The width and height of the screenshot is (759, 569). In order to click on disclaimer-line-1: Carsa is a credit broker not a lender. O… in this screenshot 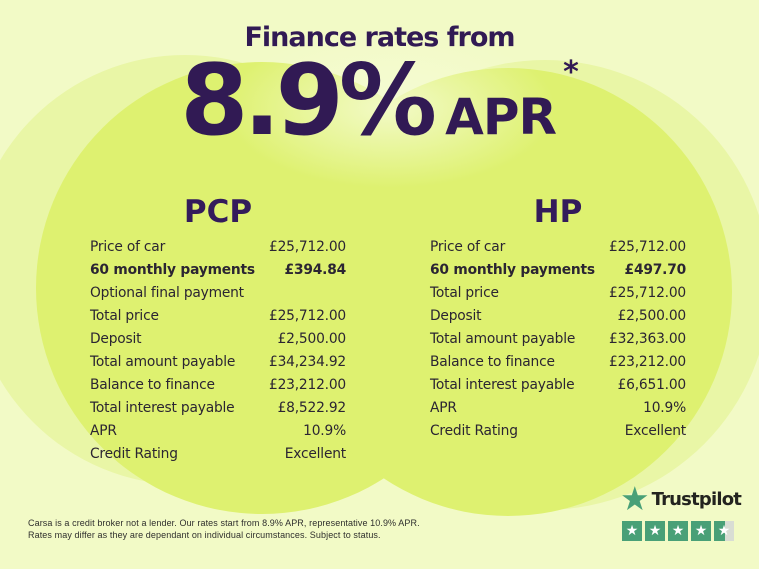, I will do `click(224, 523)`.